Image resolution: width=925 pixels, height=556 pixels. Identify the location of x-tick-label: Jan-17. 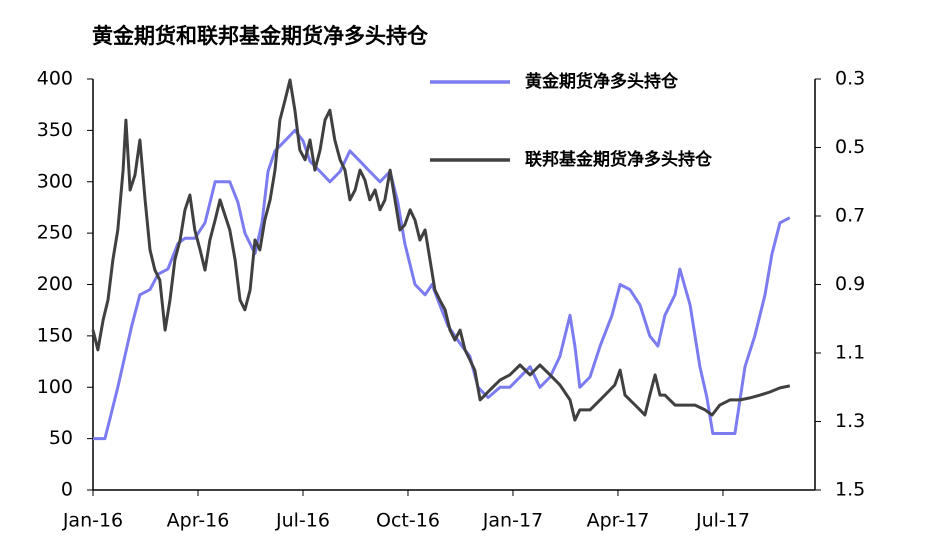
(512, 521).